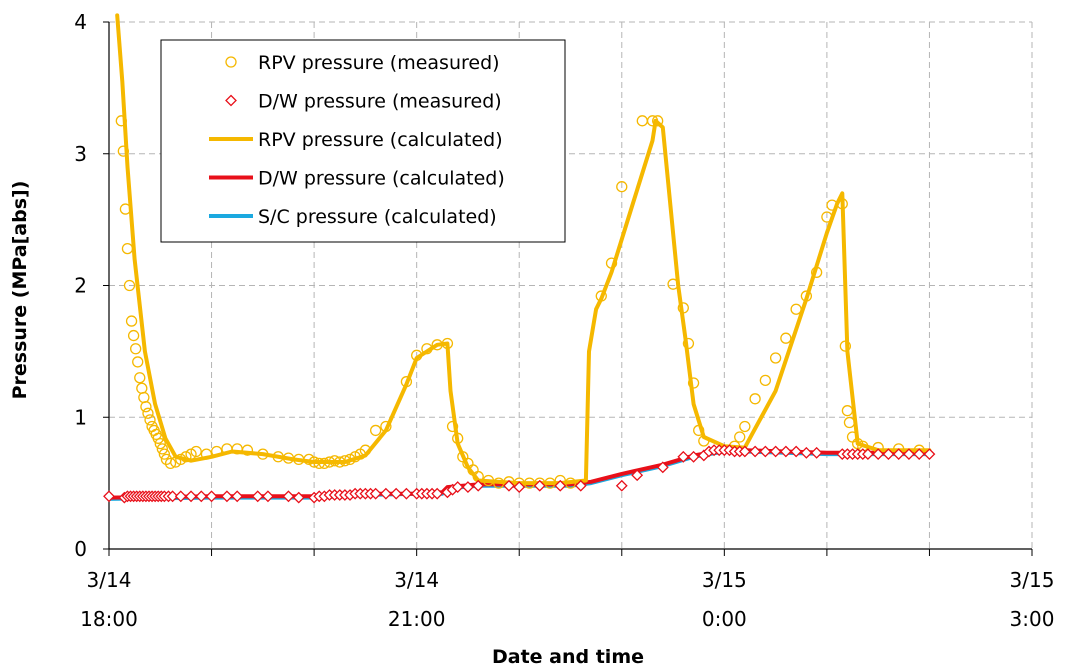 This screenshot has width=1065, height=671. What do you see at coordinates (80, 417) in the screenshot?
I see `y-tick-label: 1` at bounding box center [80, 417].